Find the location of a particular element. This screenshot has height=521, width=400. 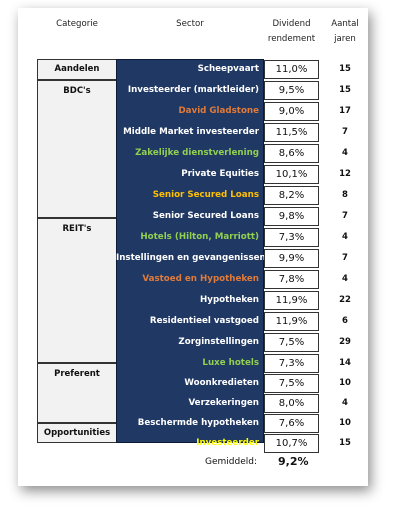

years-cell: 22 is located at coordinates (345, 300).